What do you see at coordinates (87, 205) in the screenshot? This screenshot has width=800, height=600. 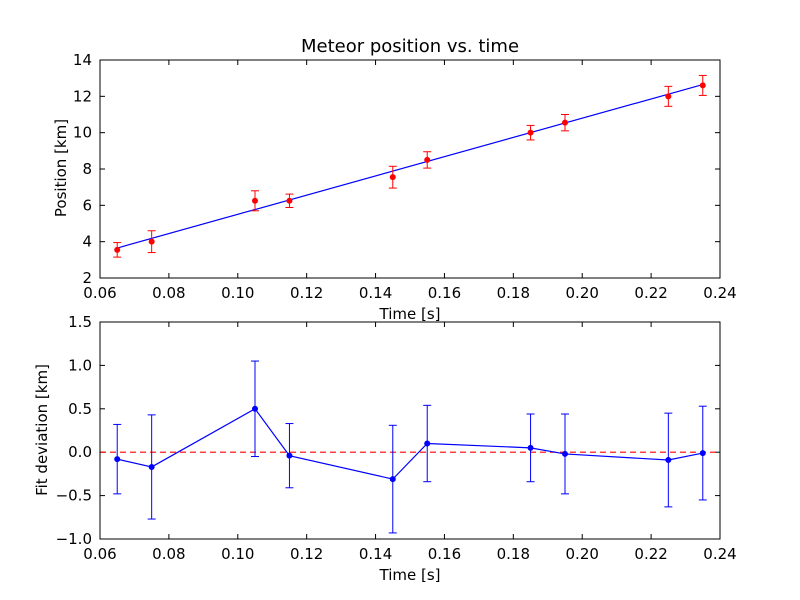 I see `y-tick-label: 6` at bounding box center [87, 205].